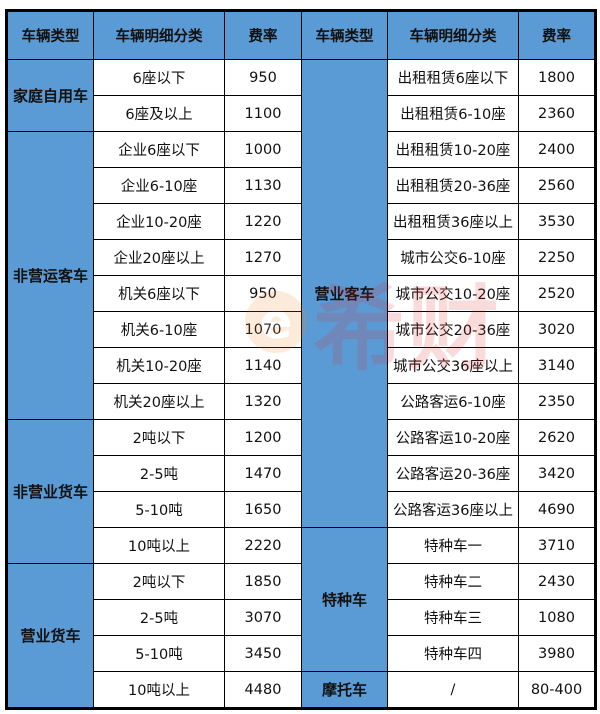  What do you see at coordinates (557, 437) in the screenshot?
I see `rate-cell: 2620` at bounding box center [557, 437].